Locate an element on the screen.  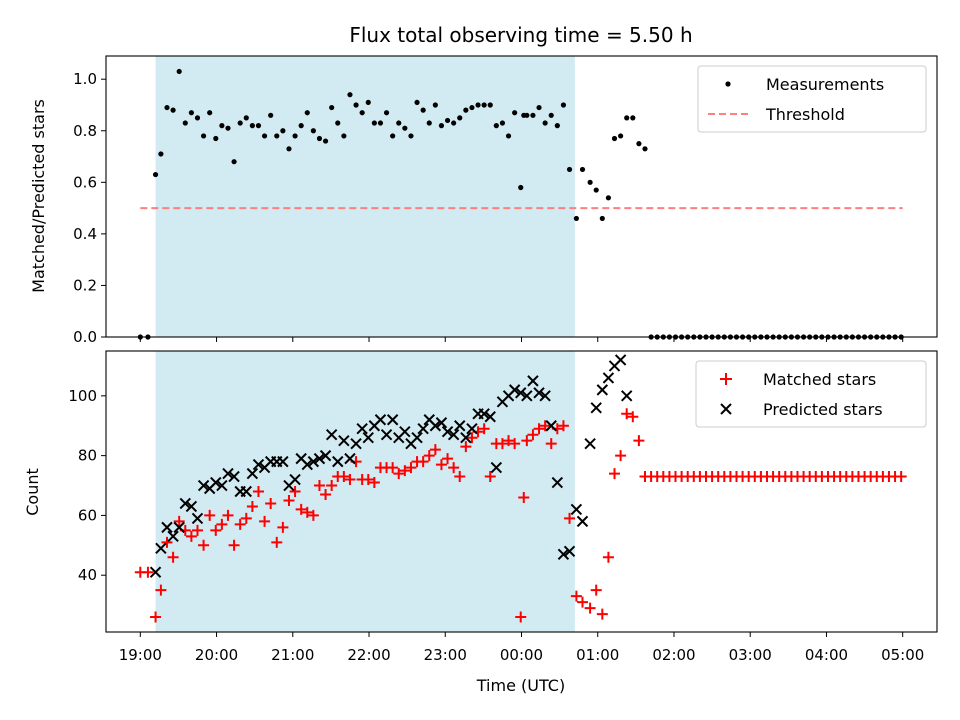
bottom-legend-box is located at coordinates (811, 394).